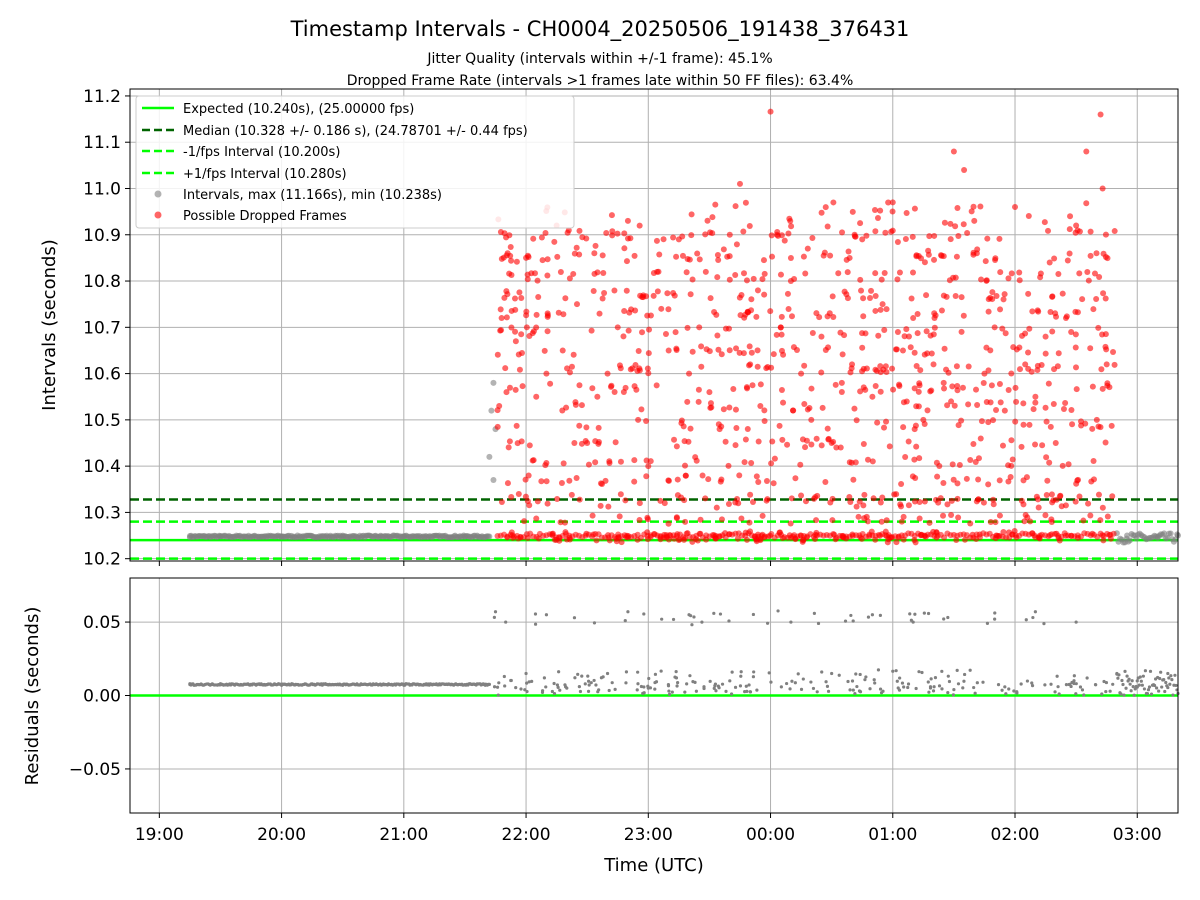  I want to click on legend-minus-fps-label: -1/fps Interval (10.200s), so click(261, 152).